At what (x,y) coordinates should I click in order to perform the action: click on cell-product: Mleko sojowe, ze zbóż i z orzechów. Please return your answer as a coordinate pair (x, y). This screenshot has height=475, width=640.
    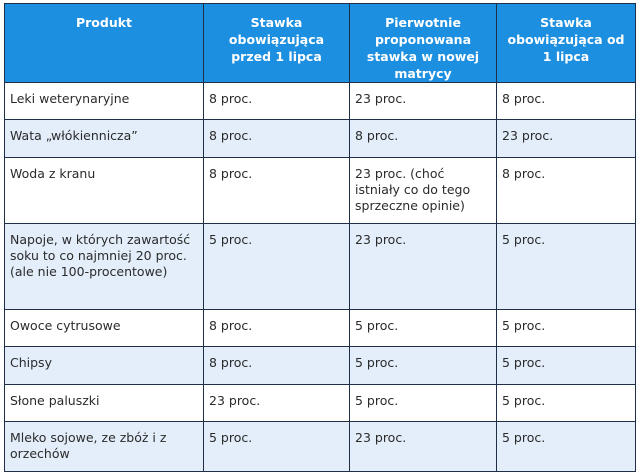
    Looking at the image, I should click on (104, 446).